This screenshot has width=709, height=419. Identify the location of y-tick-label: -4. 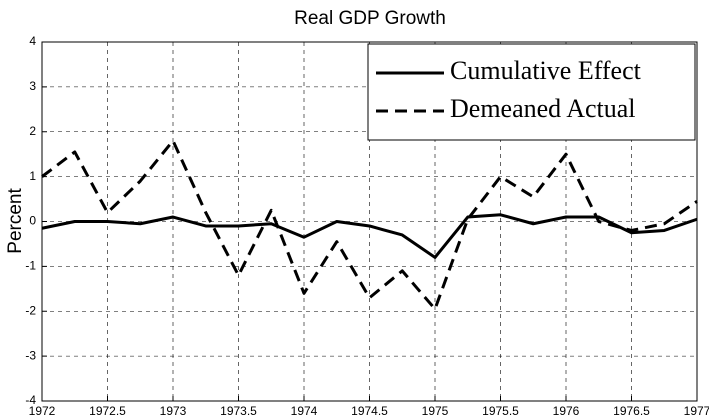
(30, 400).